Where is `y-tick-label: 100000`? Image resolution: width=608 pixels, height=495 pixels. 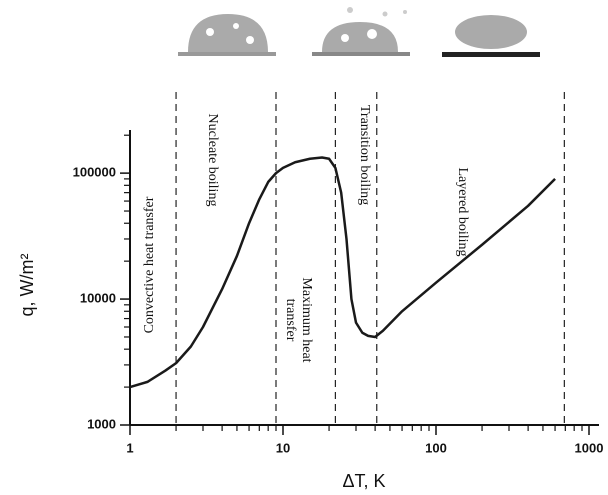
y-tick-label: 100000 is located at coordinates (94, 172).